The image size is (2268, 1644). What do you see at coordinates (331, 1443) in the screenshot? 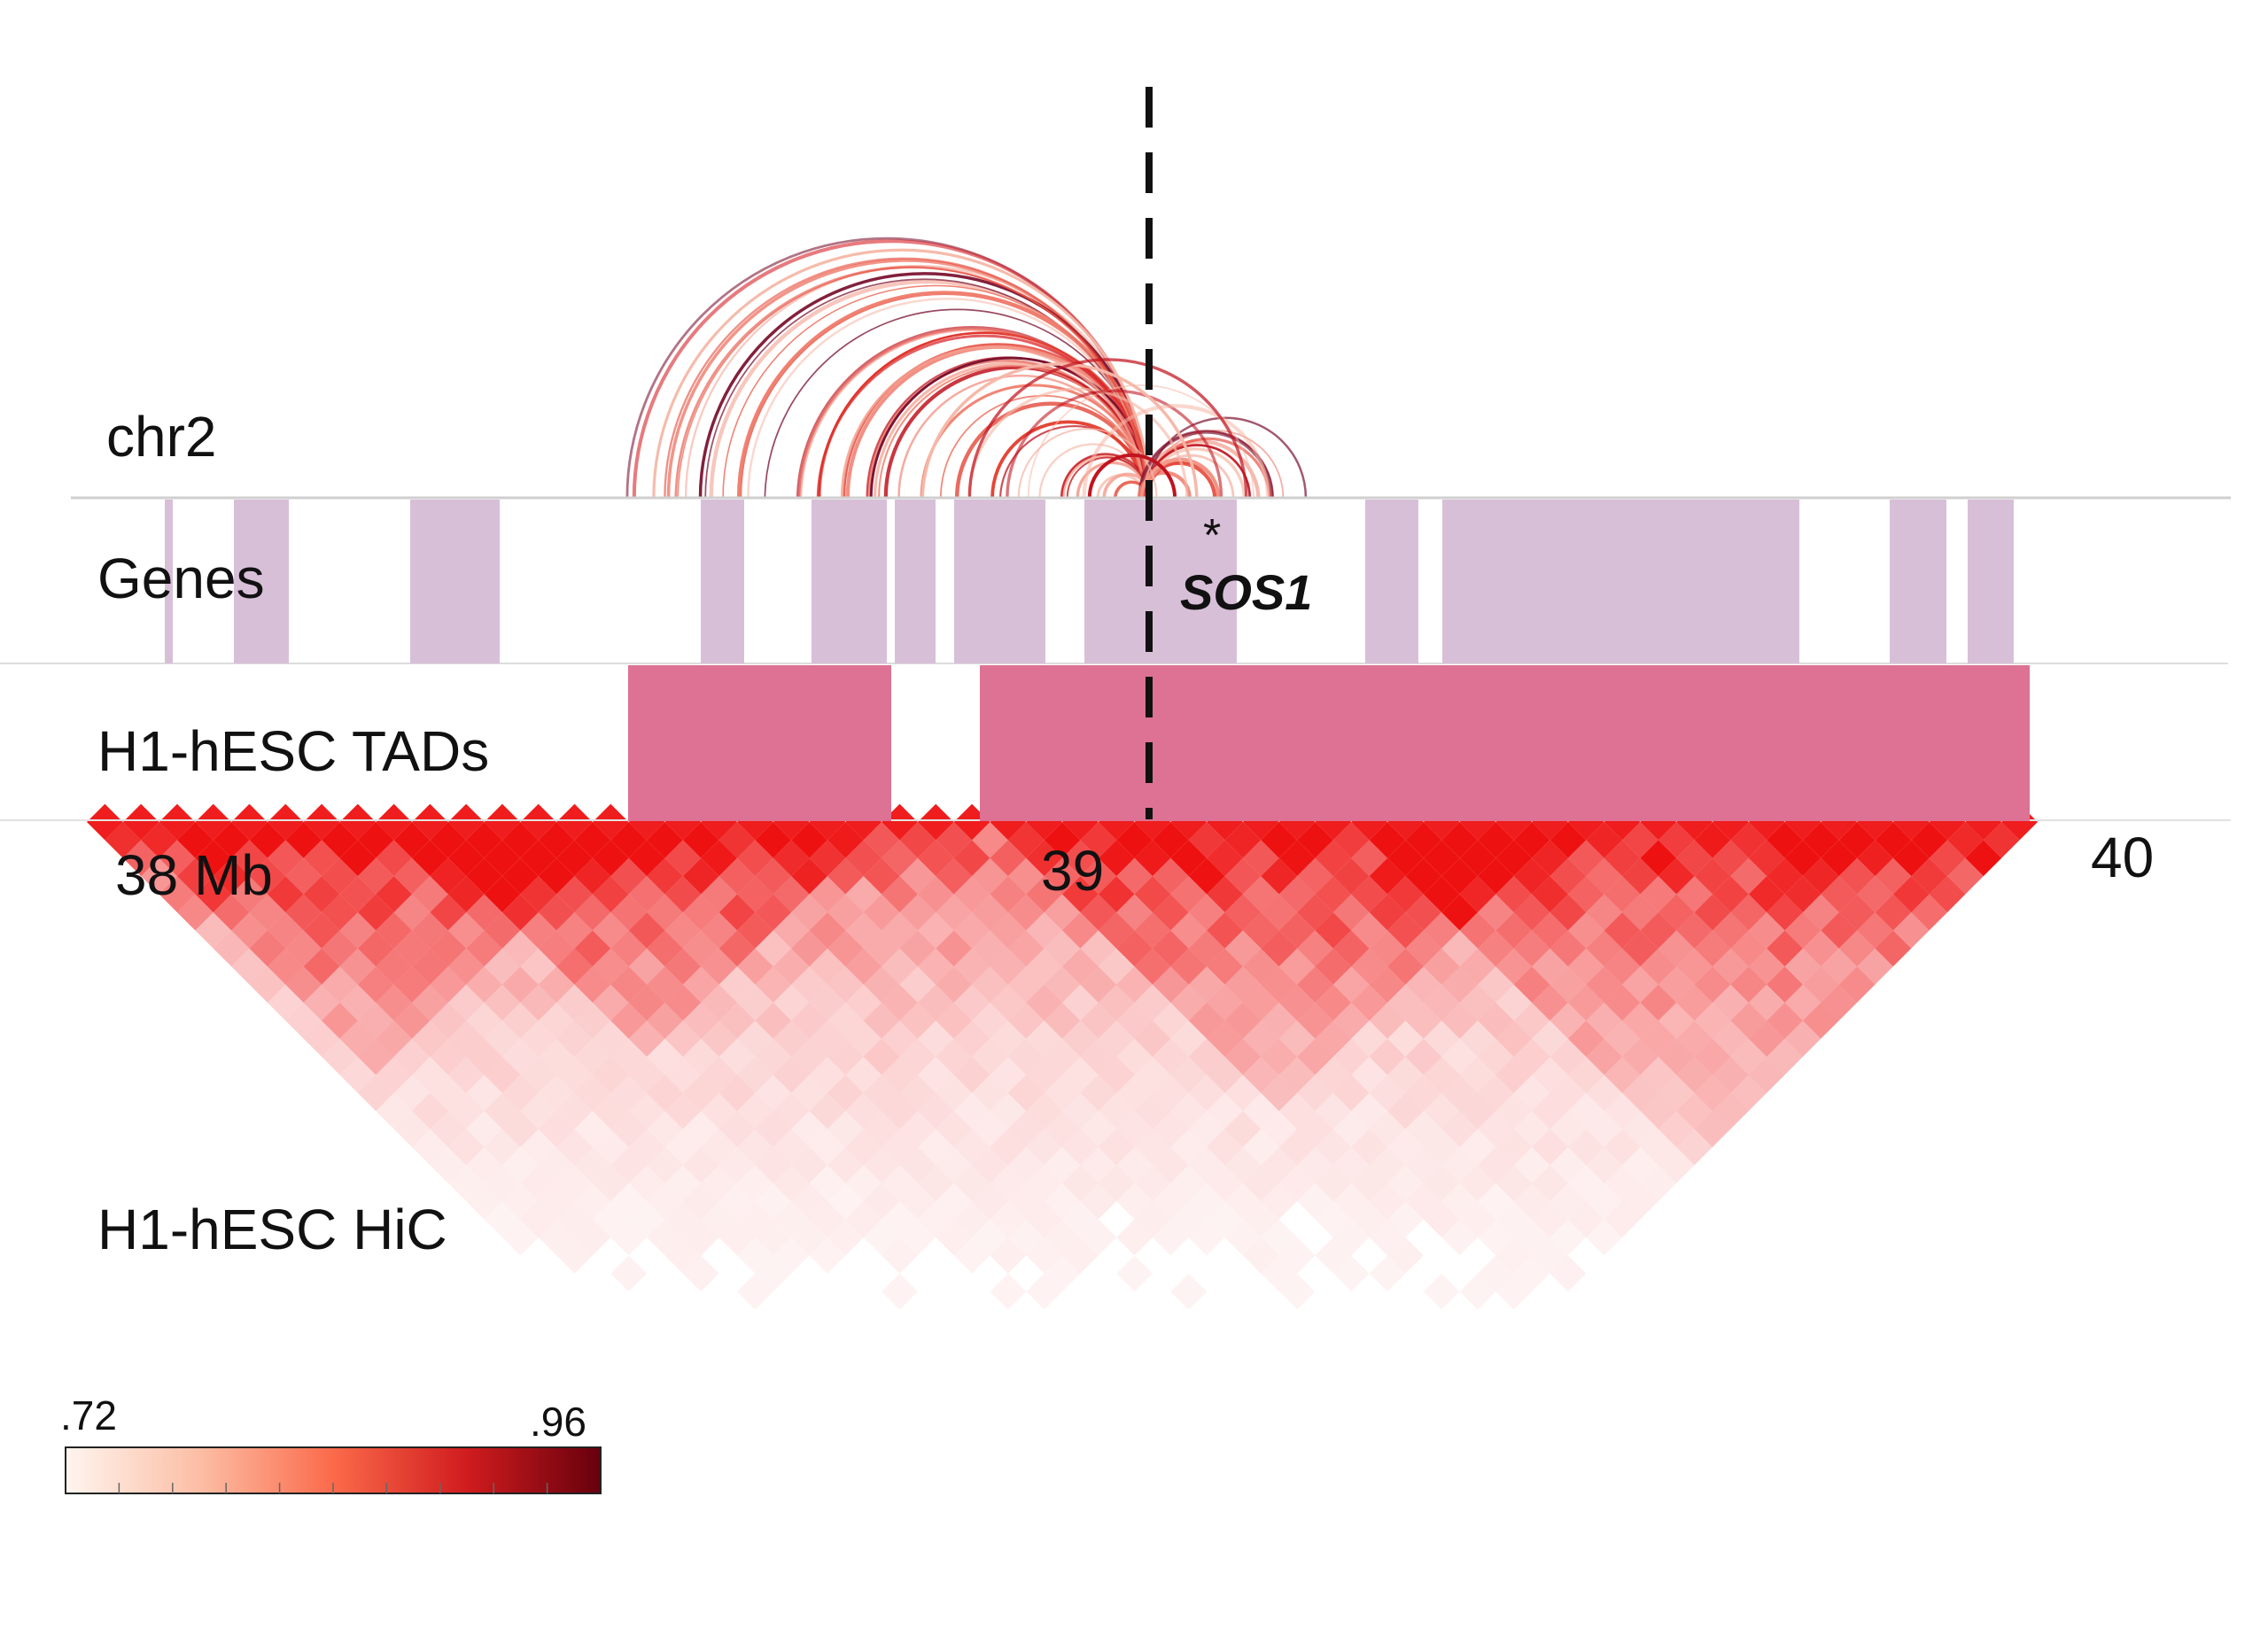
I see `colorbar: .72 .96` at bounding box center [331, 1443].